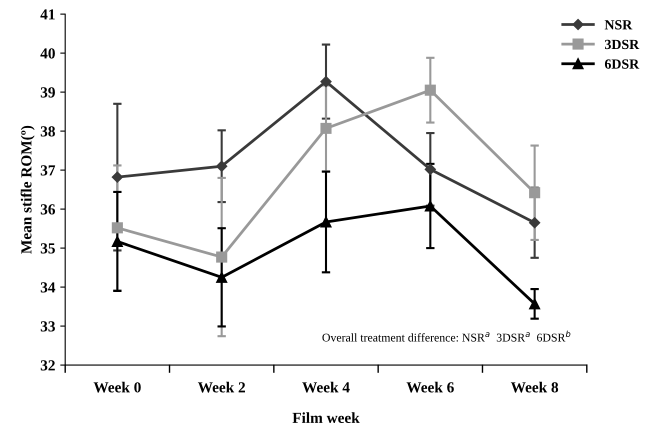 The height and width of the screenshot is (428, 652). Describe the element at coordinates (48, 287) in the screenshot. I see `y-tick-label: 34` at that location.